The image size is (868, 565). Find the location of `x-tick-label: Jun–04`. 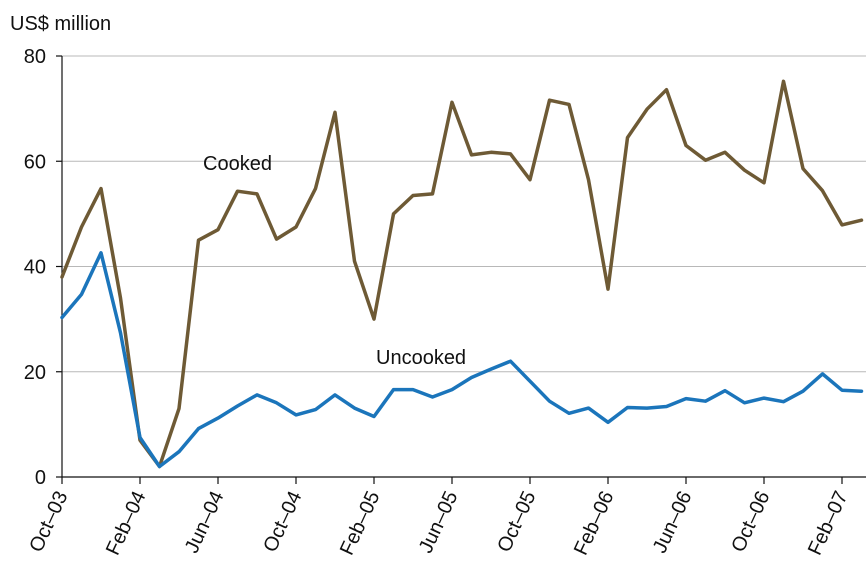

x-tick-label: Jun–04 is located at coordinates (205, 522).